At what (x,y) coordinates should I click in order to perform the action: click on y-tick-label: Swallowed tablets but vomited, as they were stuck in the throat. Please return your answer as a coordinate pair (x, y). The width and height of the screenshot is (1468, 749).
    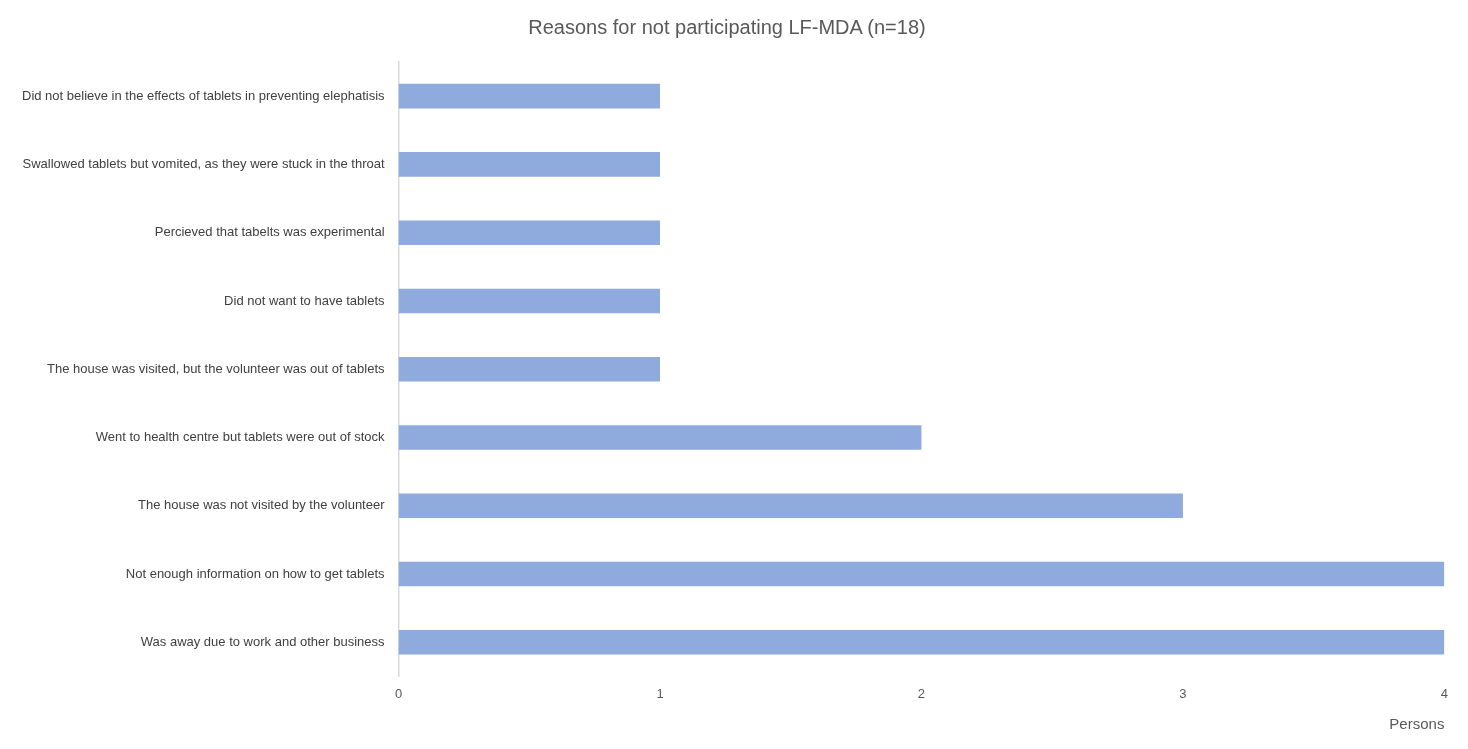
    Looking at the image, I should click on (203, 163).